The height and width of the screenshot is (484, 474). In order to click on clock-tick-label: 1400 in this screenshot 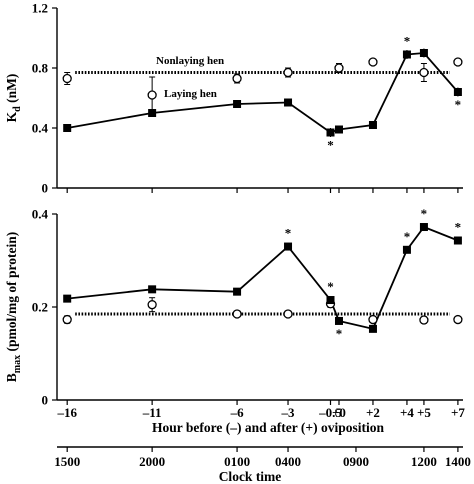, I will do `click(458, 461)`.